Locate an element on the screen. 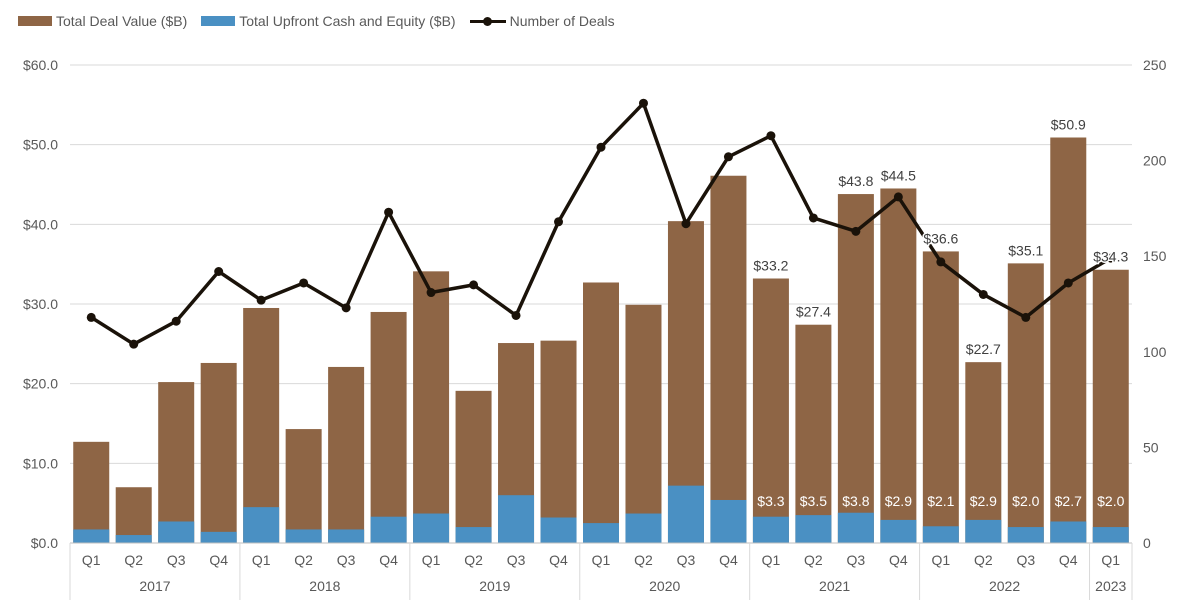 Image resolution: width=1183 pixels, height=609 pixels. right-axis-tick-label: 200 is located at coordinates (1155, 161).